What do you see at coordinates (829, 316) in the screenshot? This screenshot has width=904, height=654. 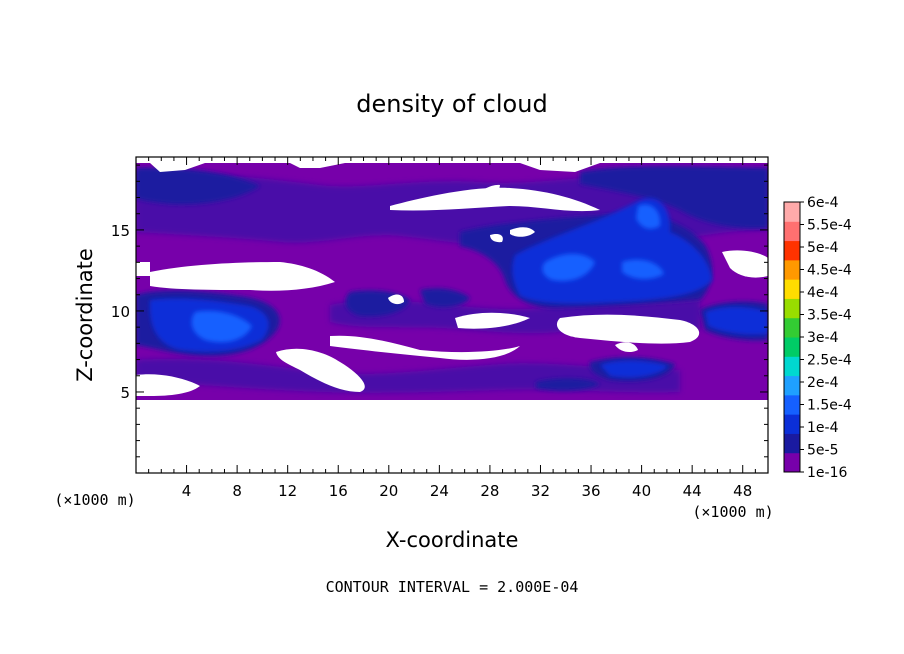 I see `colorbar-label: 3.5e-4` at bounding box center [829, 316].